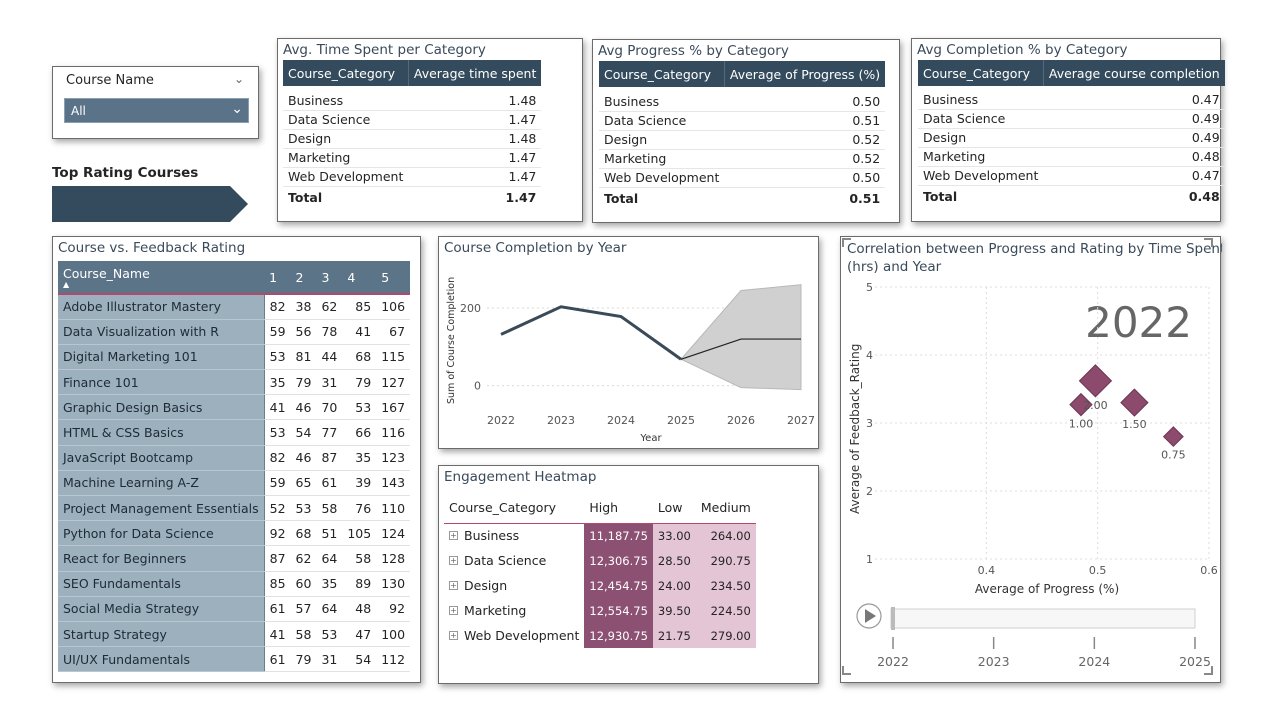  I want to click on rating-count-cell: 123, so click(393, 458).